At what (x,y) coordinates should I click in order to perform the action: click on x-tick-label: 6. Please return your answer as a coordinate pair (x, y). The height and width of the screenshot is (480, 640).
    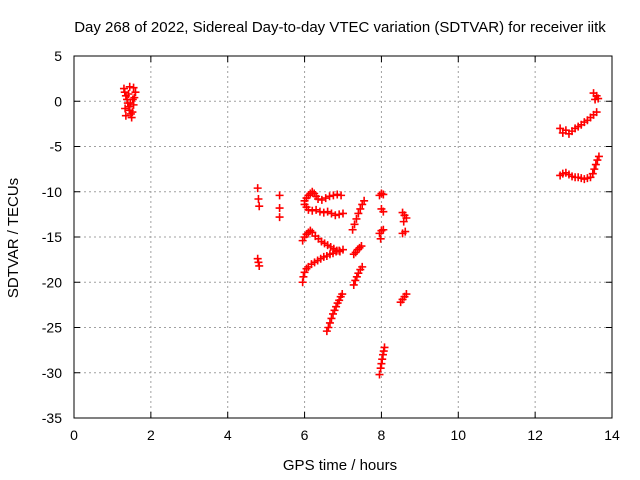
    Looking at the image, I should click on (305, 435).